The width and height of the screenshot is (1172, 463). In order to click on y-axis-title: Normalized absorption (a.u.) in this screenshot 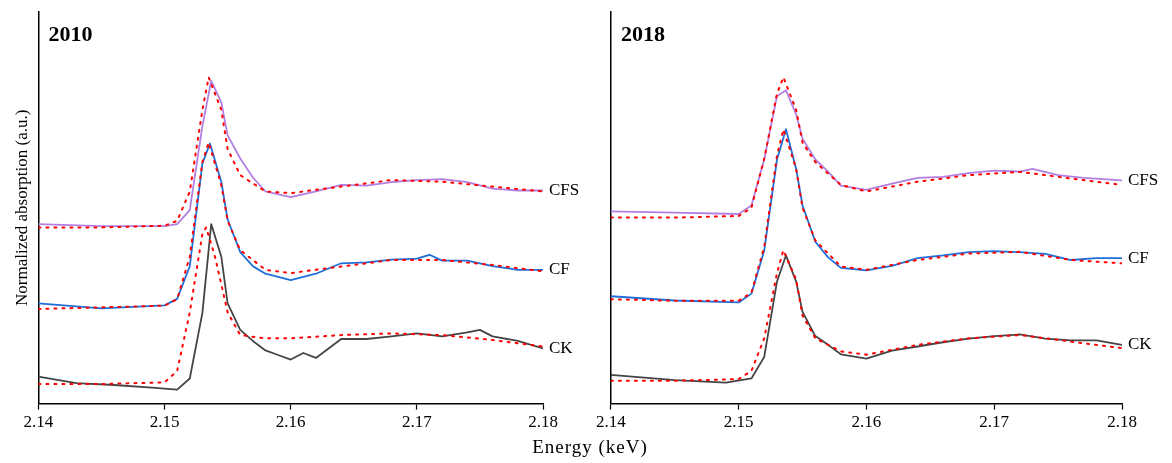, I will do `click(21, 207)`.